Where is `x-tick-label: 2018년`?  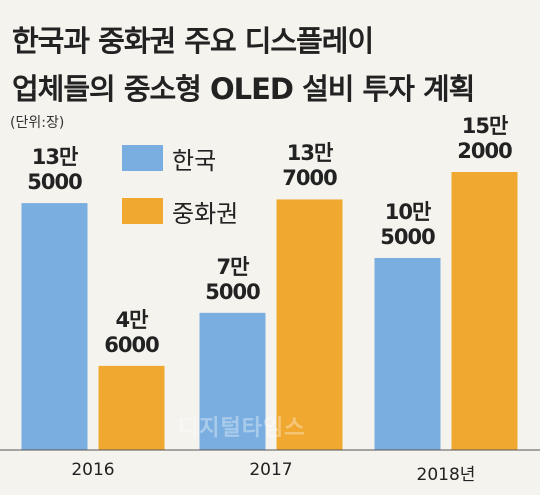 x-tick-label: 2018년 is located at coordinates (446, 475).